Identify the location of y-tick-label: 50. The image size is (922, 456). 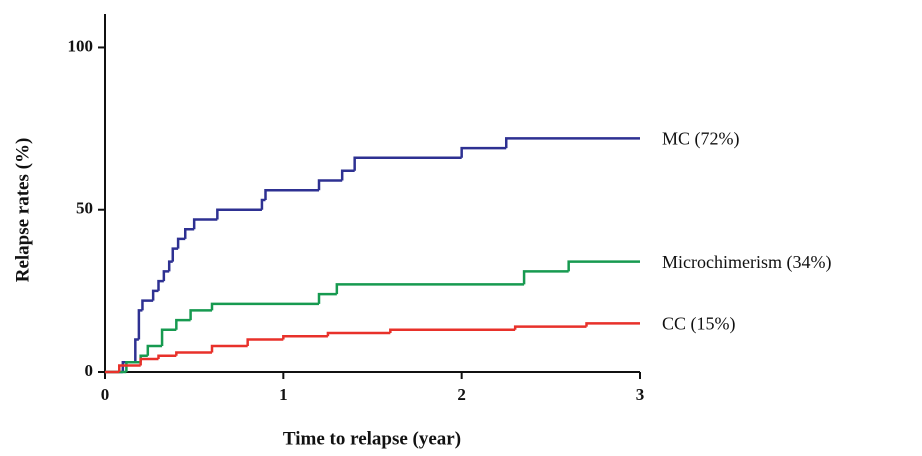
(84, 208).